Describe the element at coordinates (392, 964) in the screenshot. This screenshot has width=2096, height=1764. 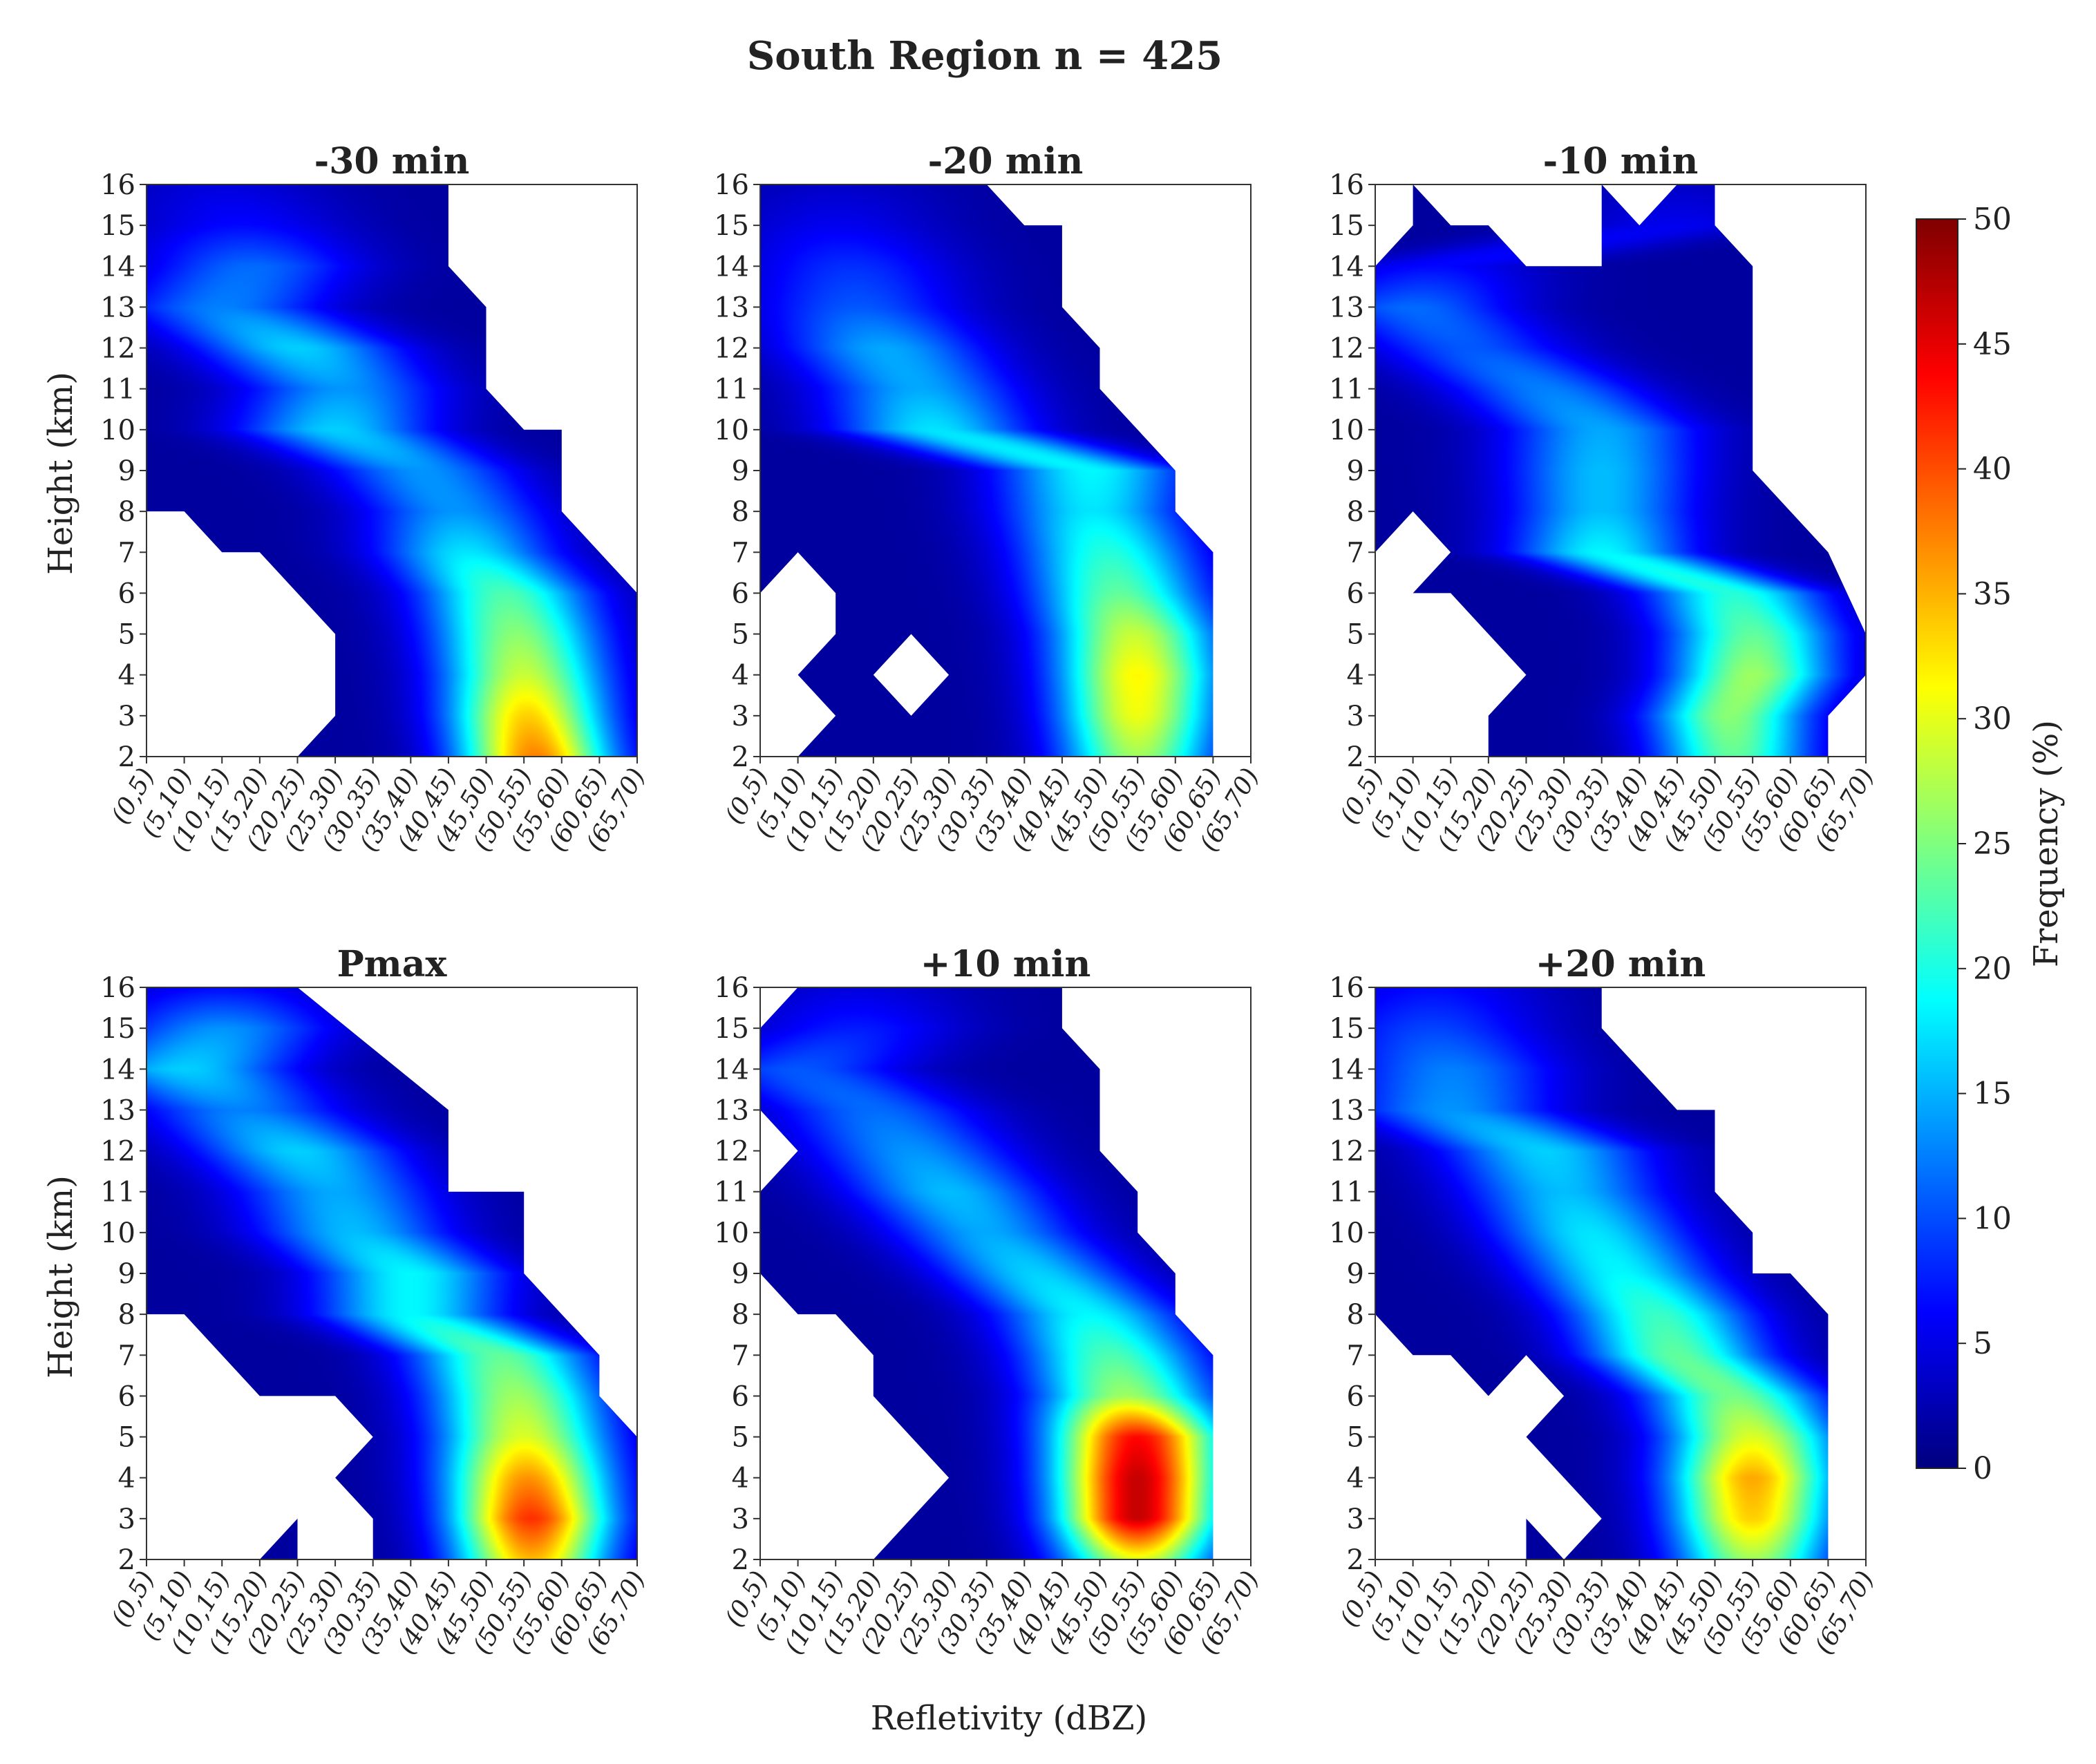
I see `panel-title: Pmax` at that location.